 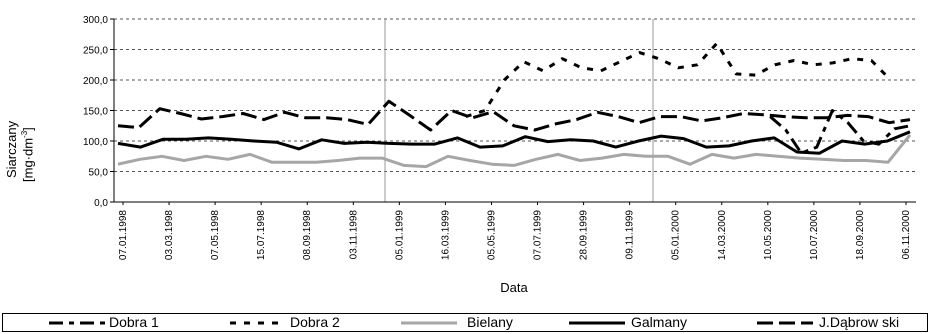 I want to click on series-line-j-dąbrow-ski, so click(x=514, y=115).